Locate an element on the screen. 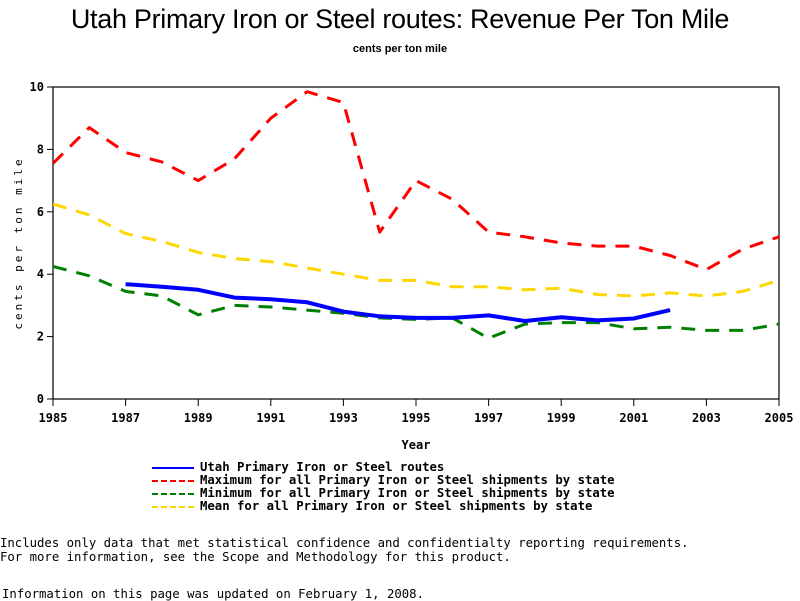 This screenshot has height=601, width=800. x-axis-title: Year is located at coordinates (416, 445).